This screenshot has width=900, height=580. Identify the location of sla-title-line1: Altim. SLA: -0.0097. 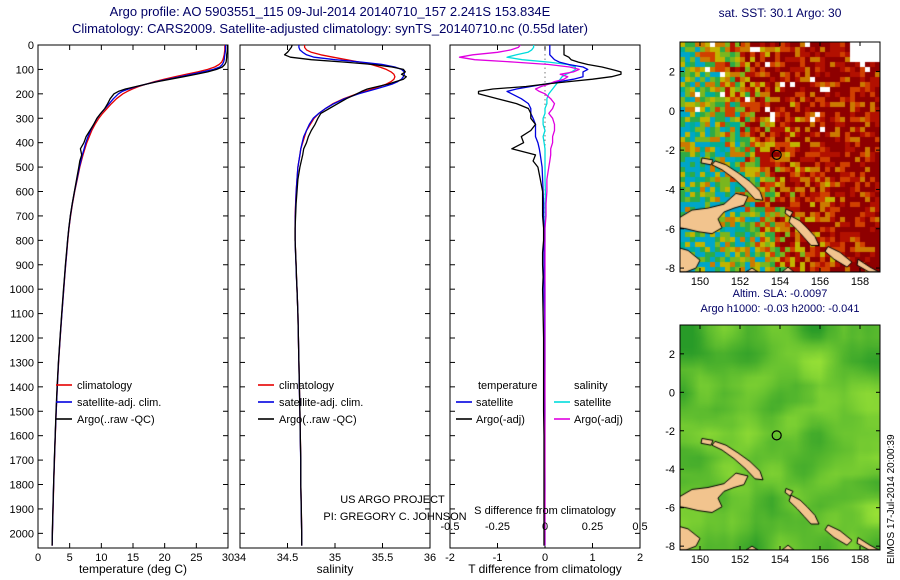
(780, 294).